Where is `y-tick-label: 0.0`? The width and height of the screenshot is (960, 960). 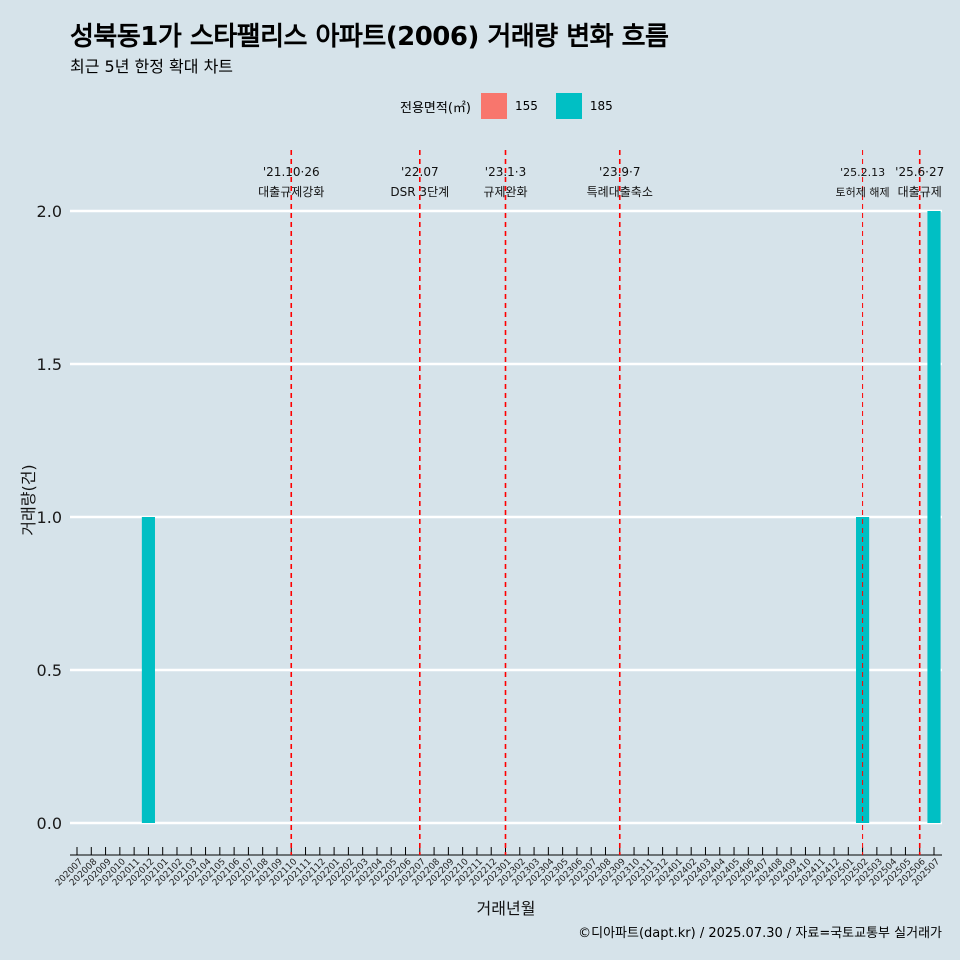 y-tick-label: 0.0 is located at coordinates (49, 823).